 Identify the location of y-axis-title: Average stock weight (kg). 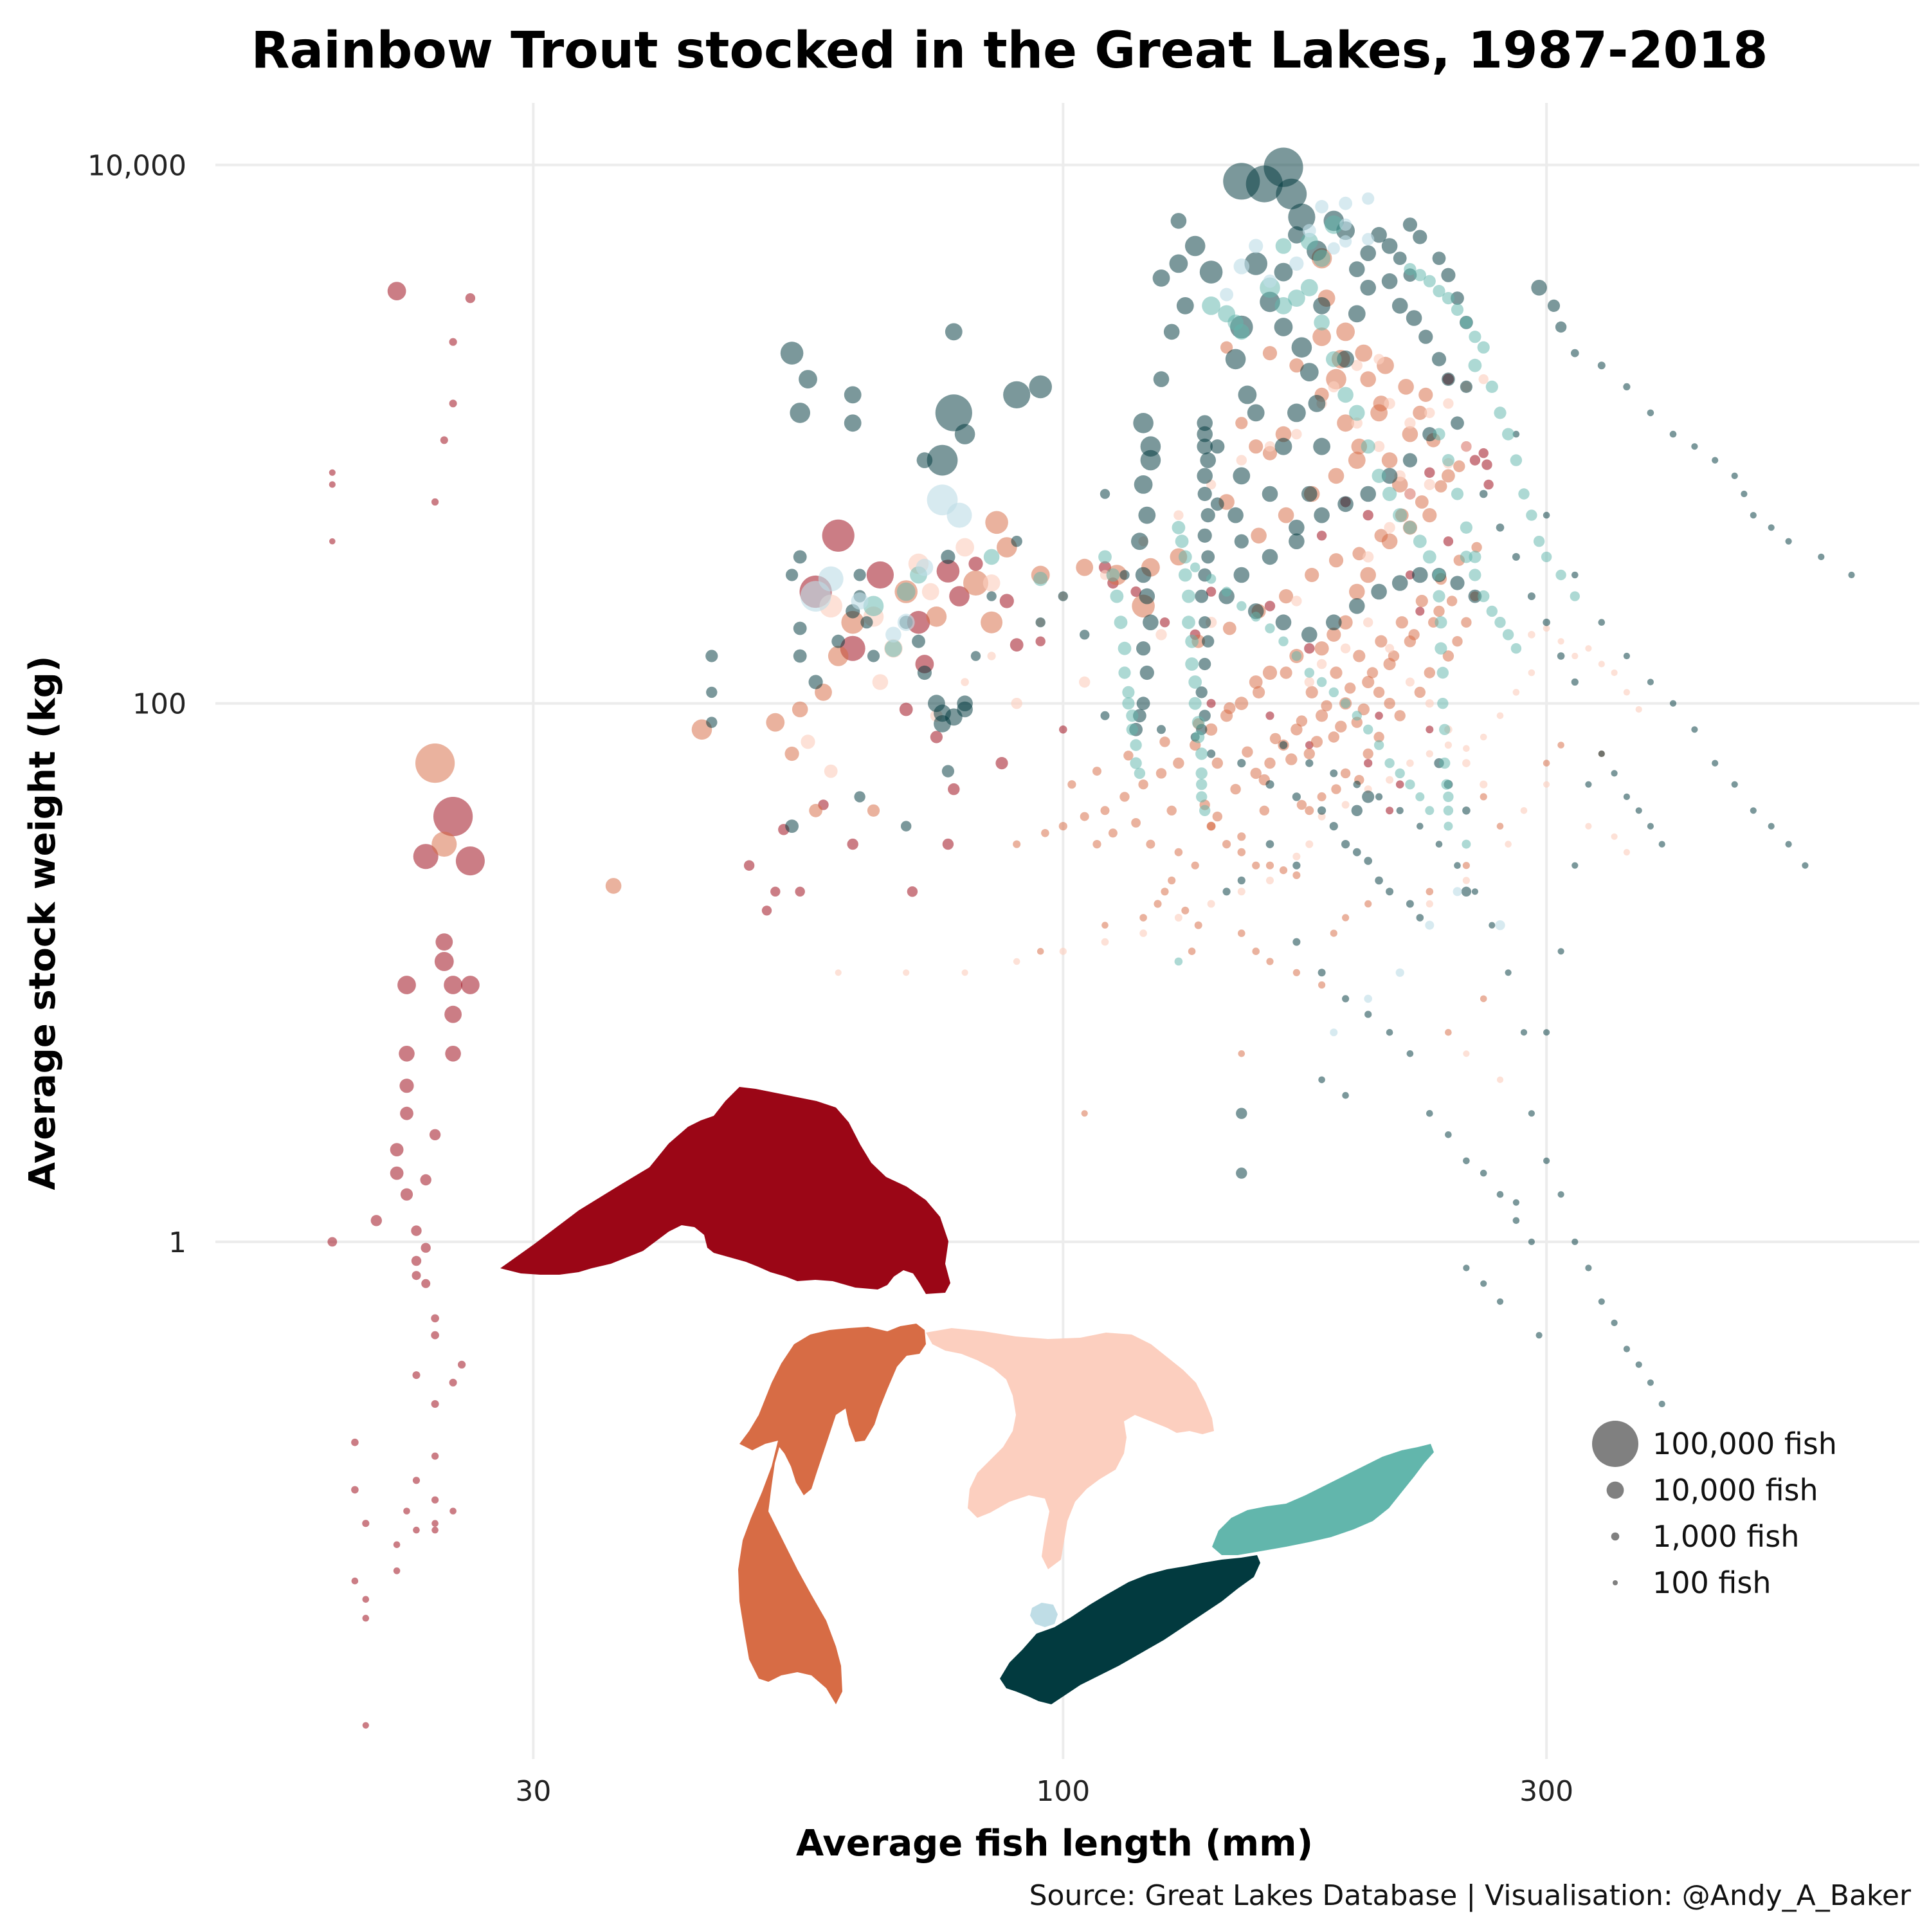
(43, 923).